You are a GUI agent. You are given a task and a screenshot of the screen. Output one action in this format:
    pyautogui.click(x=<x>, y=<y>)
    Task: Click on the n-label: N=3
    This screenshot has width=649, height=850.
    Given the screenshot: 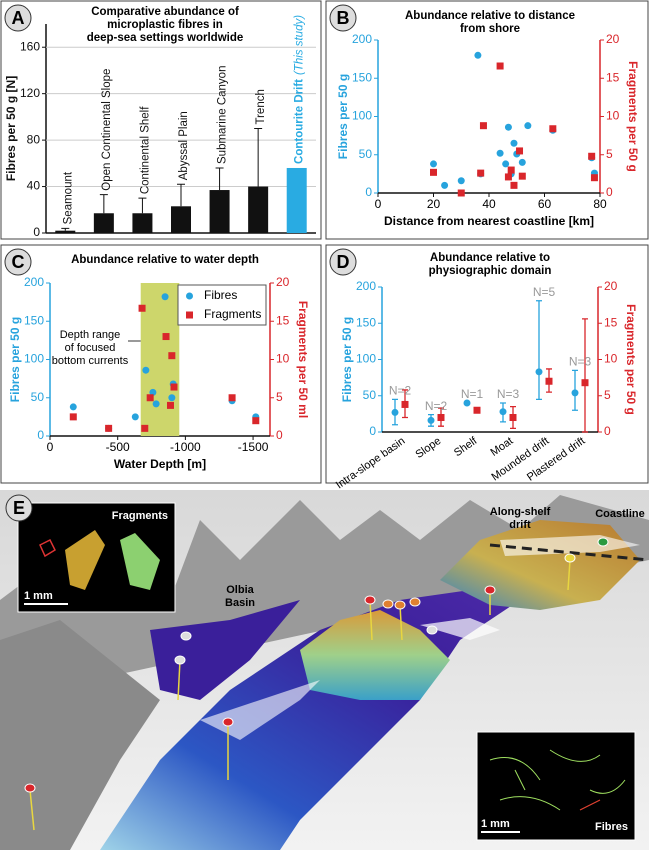 What is the action you would take?
    pyautogui.click(x=508, y=394)
    